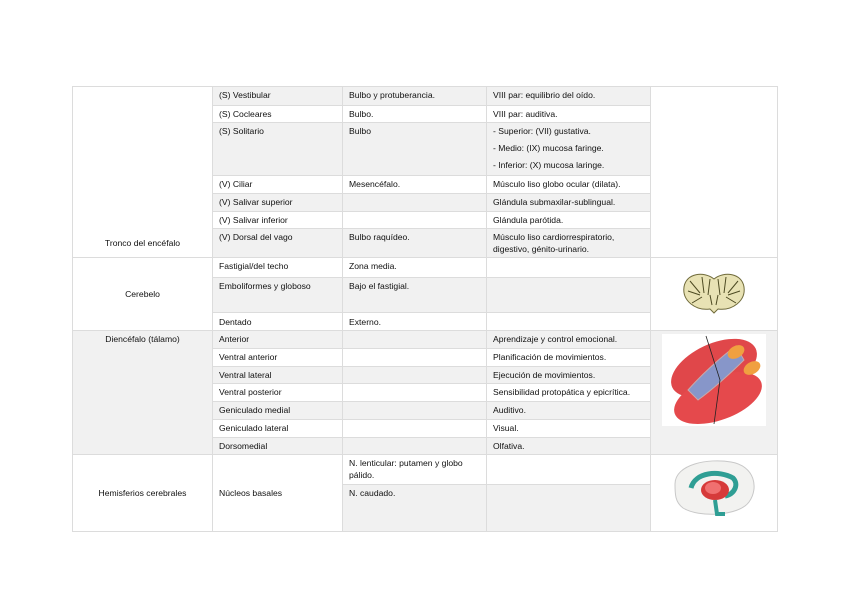 Image resolution: width=848 pixels, height=599 pixels. I want to click on nucleus-location: Externo., so click(414, 321).